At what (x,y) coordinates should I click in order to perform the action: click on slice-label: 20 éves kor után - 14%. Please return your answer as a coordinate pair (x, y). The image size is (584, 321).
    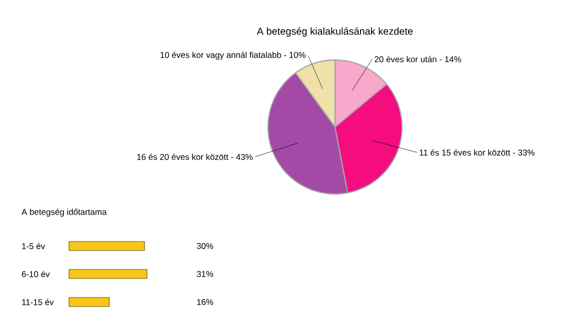
    Looking at the image, I should click on (418, 59).